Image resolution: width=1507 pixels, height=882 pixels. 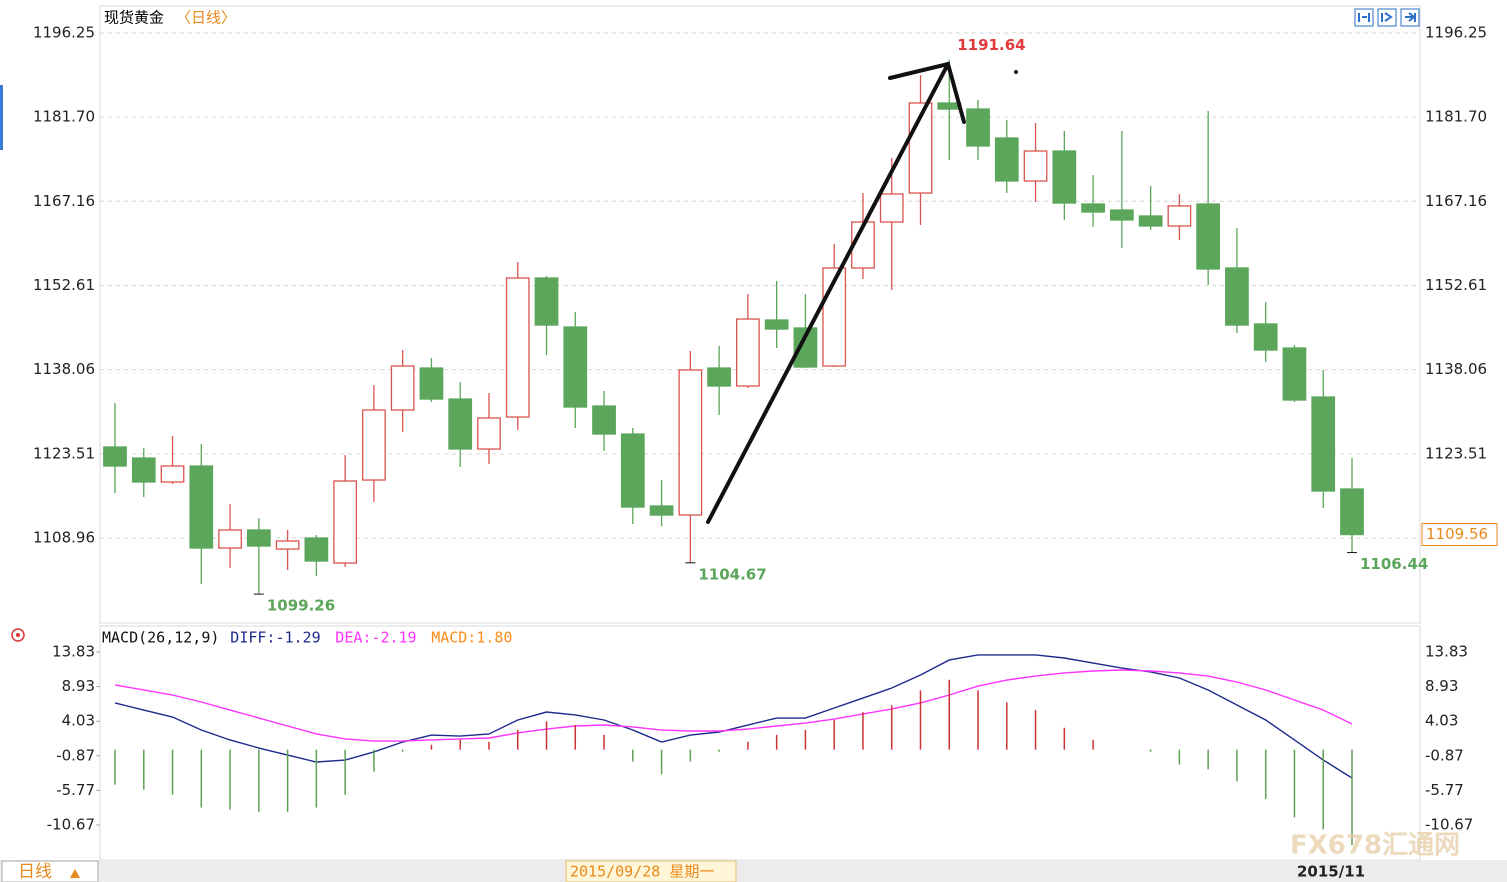 I want to click on chart-title: 现货黄金, so click(x=134, y=18).